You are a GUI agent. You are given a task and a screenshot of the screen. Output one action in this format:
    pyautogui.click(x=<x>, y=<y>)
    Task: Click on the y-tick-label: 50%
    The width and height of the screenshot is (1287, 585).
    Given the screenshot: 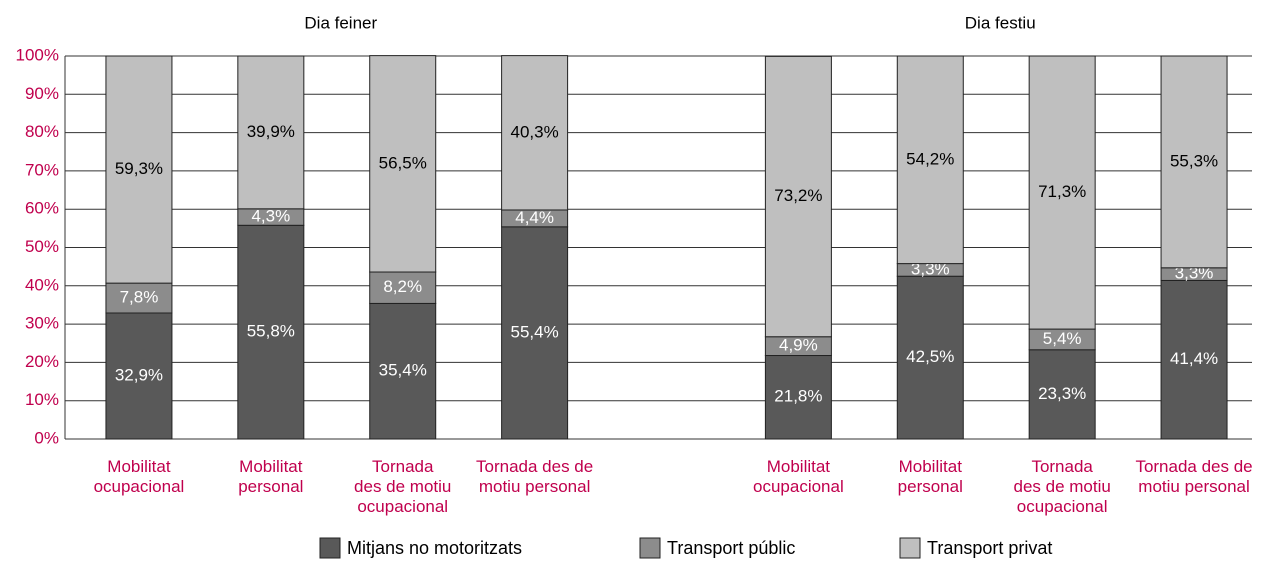 What is the action you would take?
    pyautogui.click(x=42, y=246)
    